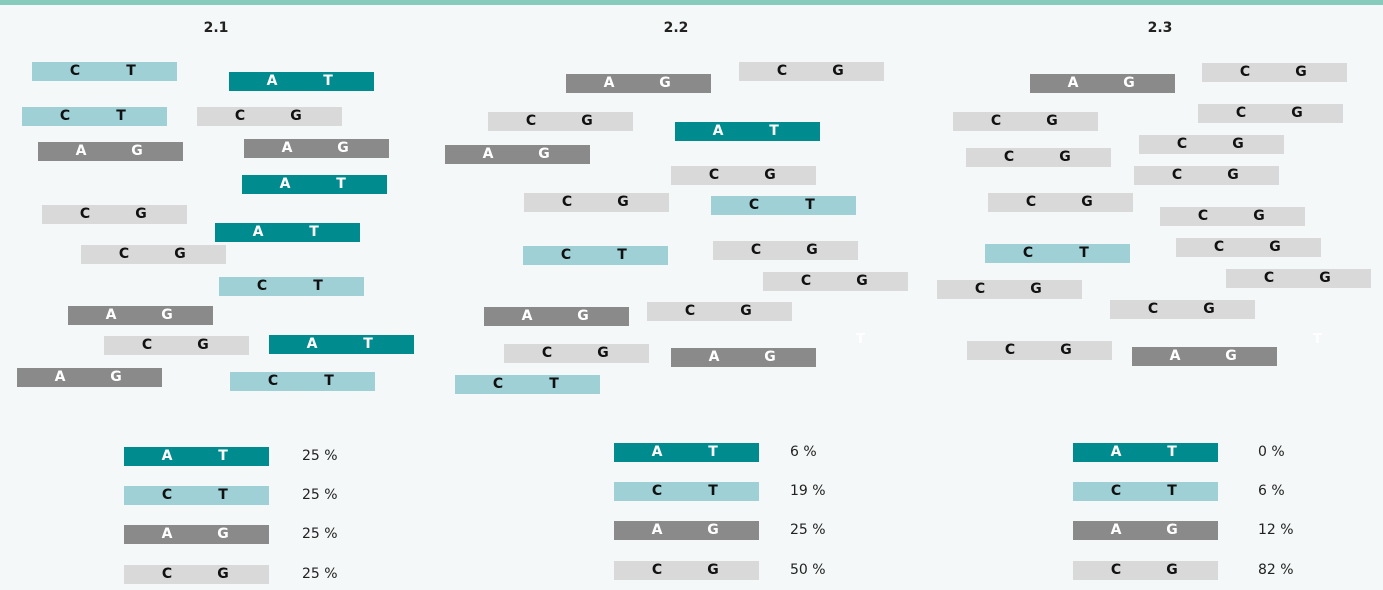 This screenshot has width=1383, height=590. I want to click on top-bar, so click(691, 2).